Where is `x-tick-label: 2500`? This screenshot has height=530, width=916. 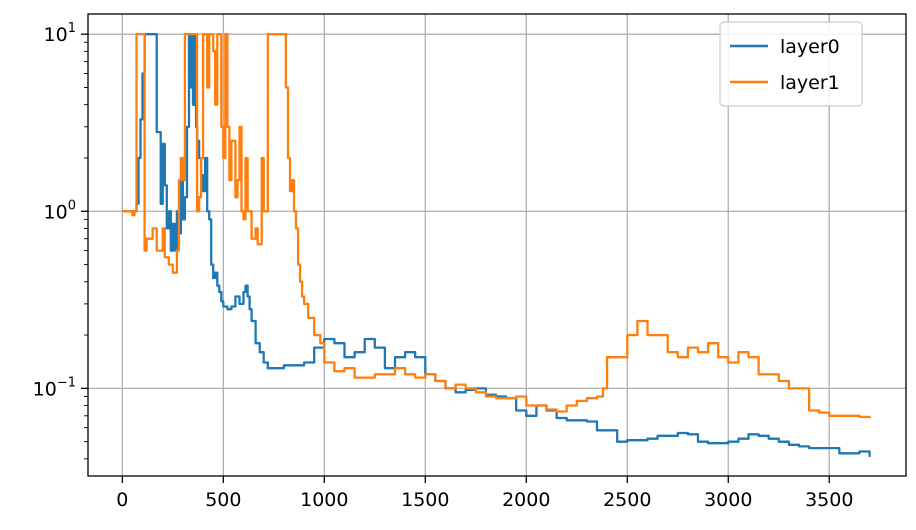
x-tick-label: 2500 is located at coordinates (627, 500).